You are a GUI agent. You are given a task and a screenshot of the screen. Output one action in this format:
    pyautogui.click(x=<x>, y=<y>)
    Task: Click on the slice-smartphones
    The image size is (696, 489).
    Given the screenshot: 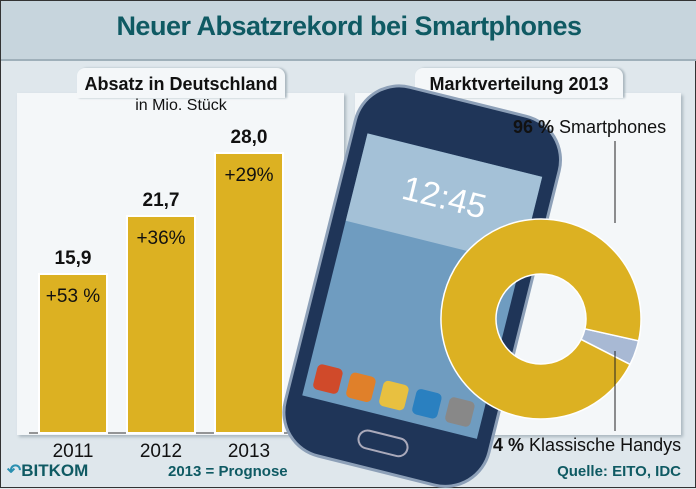 What is the action you would take?
    pyautogui.click(x=541, y=319)
    